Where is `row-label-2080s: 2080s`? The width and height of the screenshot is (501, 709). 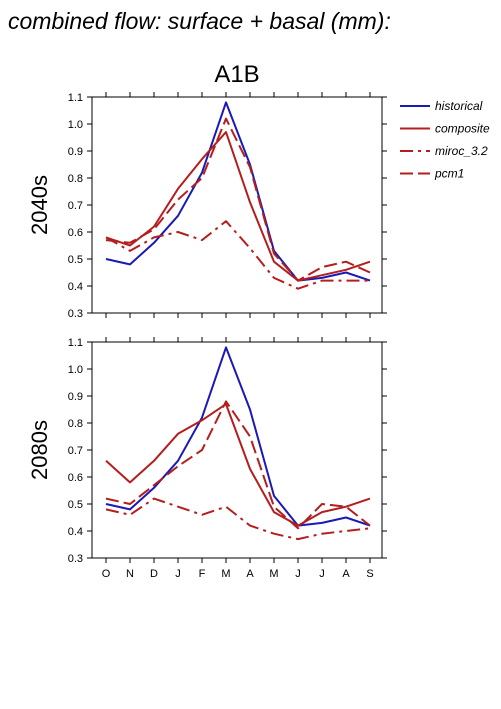
row-label-2080s: 2080s is located at coordinates (39, 450).